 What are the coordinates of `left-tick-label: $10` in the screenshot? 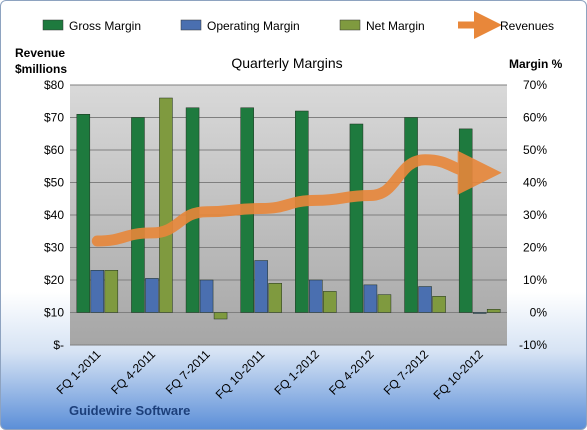 It's located at (54, 313).